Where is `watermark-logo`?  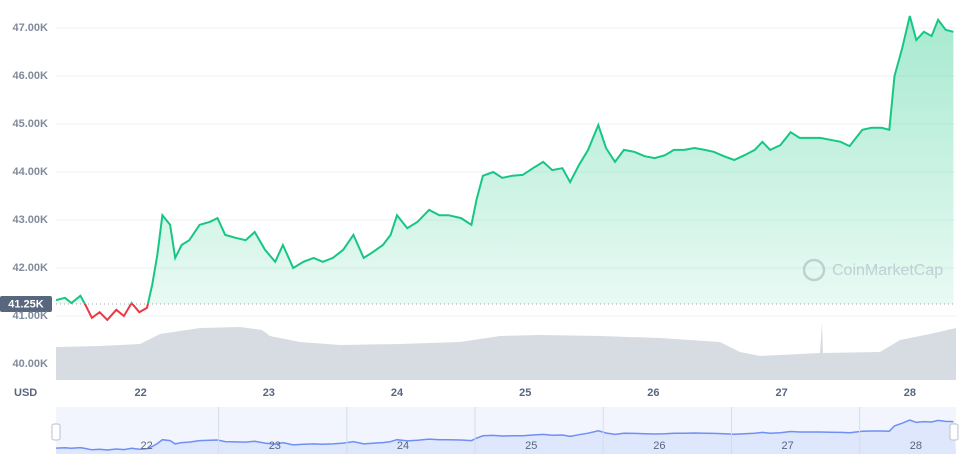
watermark-logo is located at coordinates (814, 270).